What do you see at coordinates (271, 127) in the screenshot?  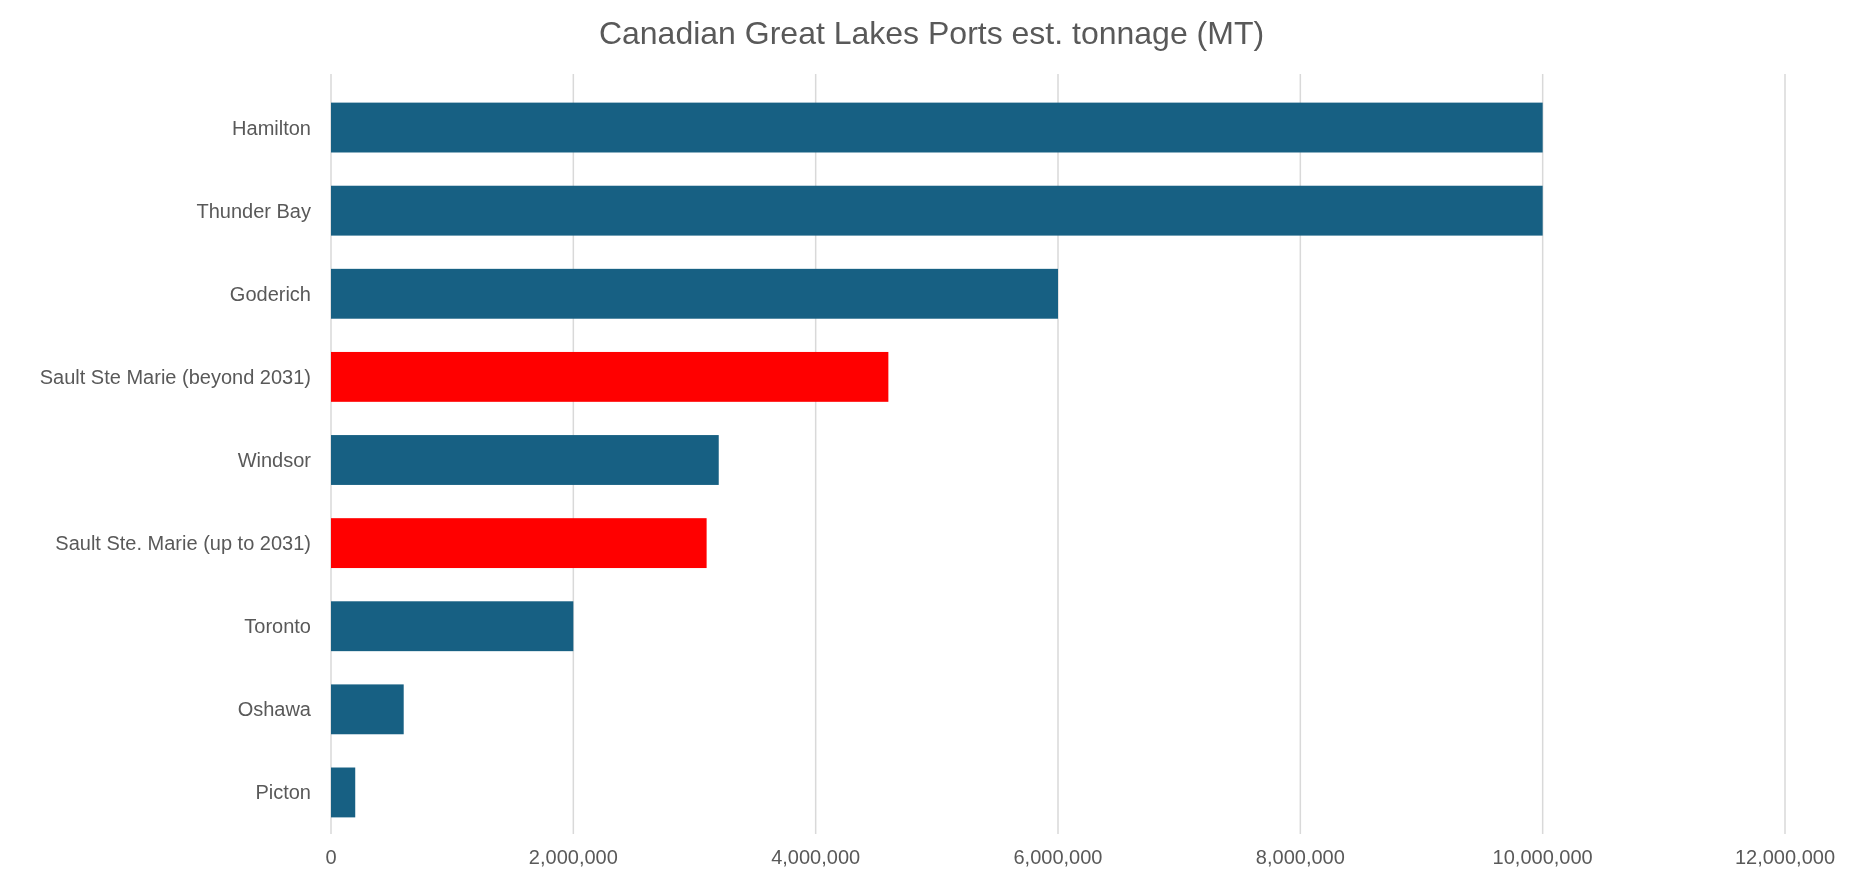 I see `y-tick-label: Hamilton` at bounding box center [271, 127].